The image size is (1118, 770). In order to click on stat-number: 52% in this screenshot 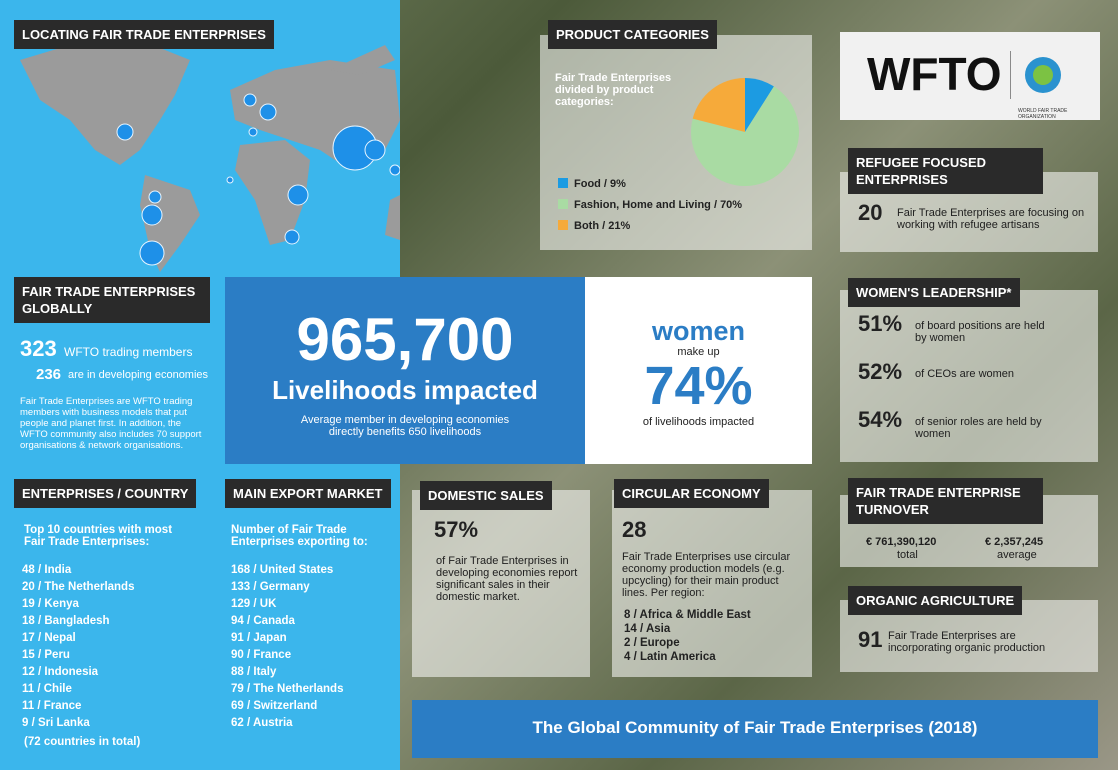, I will do `click(880, 371)`.